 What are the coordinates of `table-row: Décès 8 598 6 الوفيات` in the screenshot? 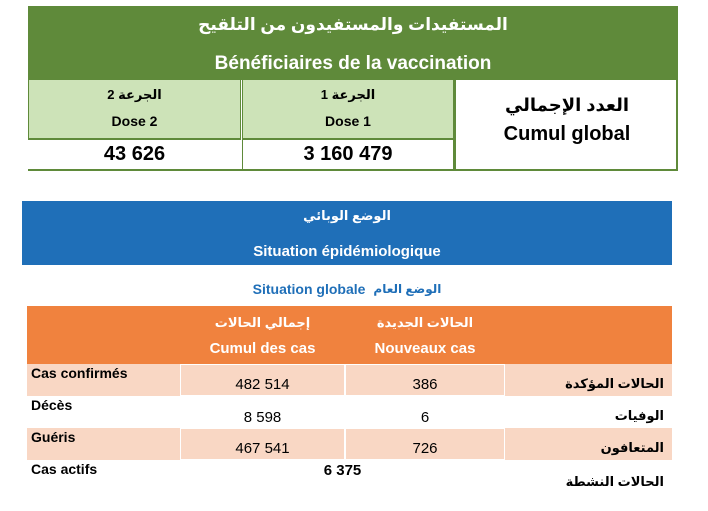 It's located at (349, 412).